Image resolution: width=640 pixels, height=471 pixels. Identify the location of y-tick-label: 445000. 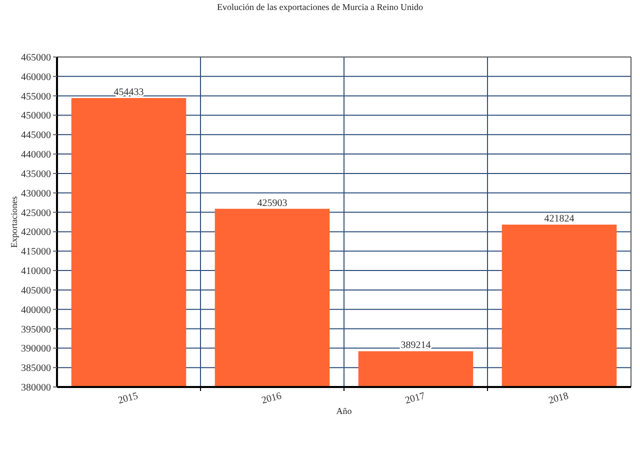
(36, 136).